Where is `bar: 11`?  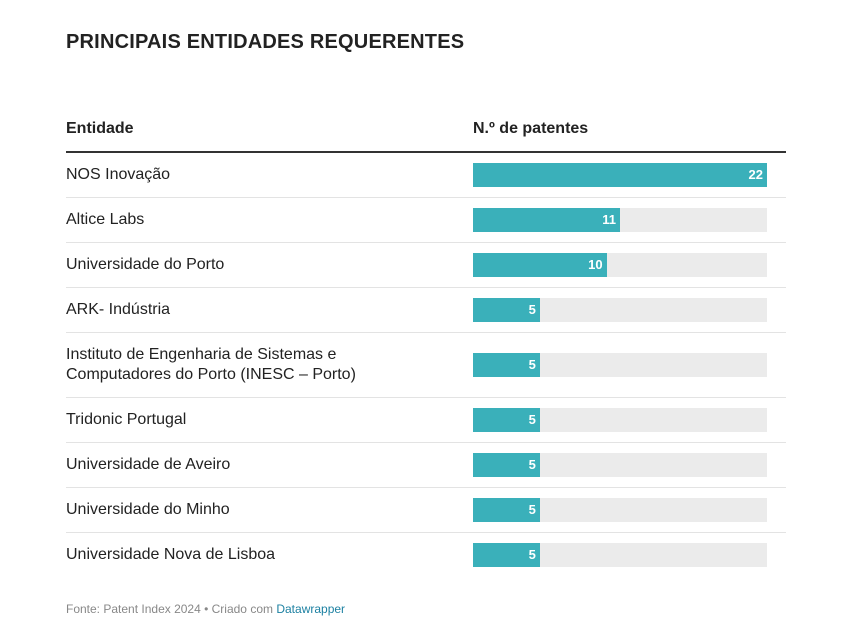 bar: 11 is located at coordinates (546, 220).